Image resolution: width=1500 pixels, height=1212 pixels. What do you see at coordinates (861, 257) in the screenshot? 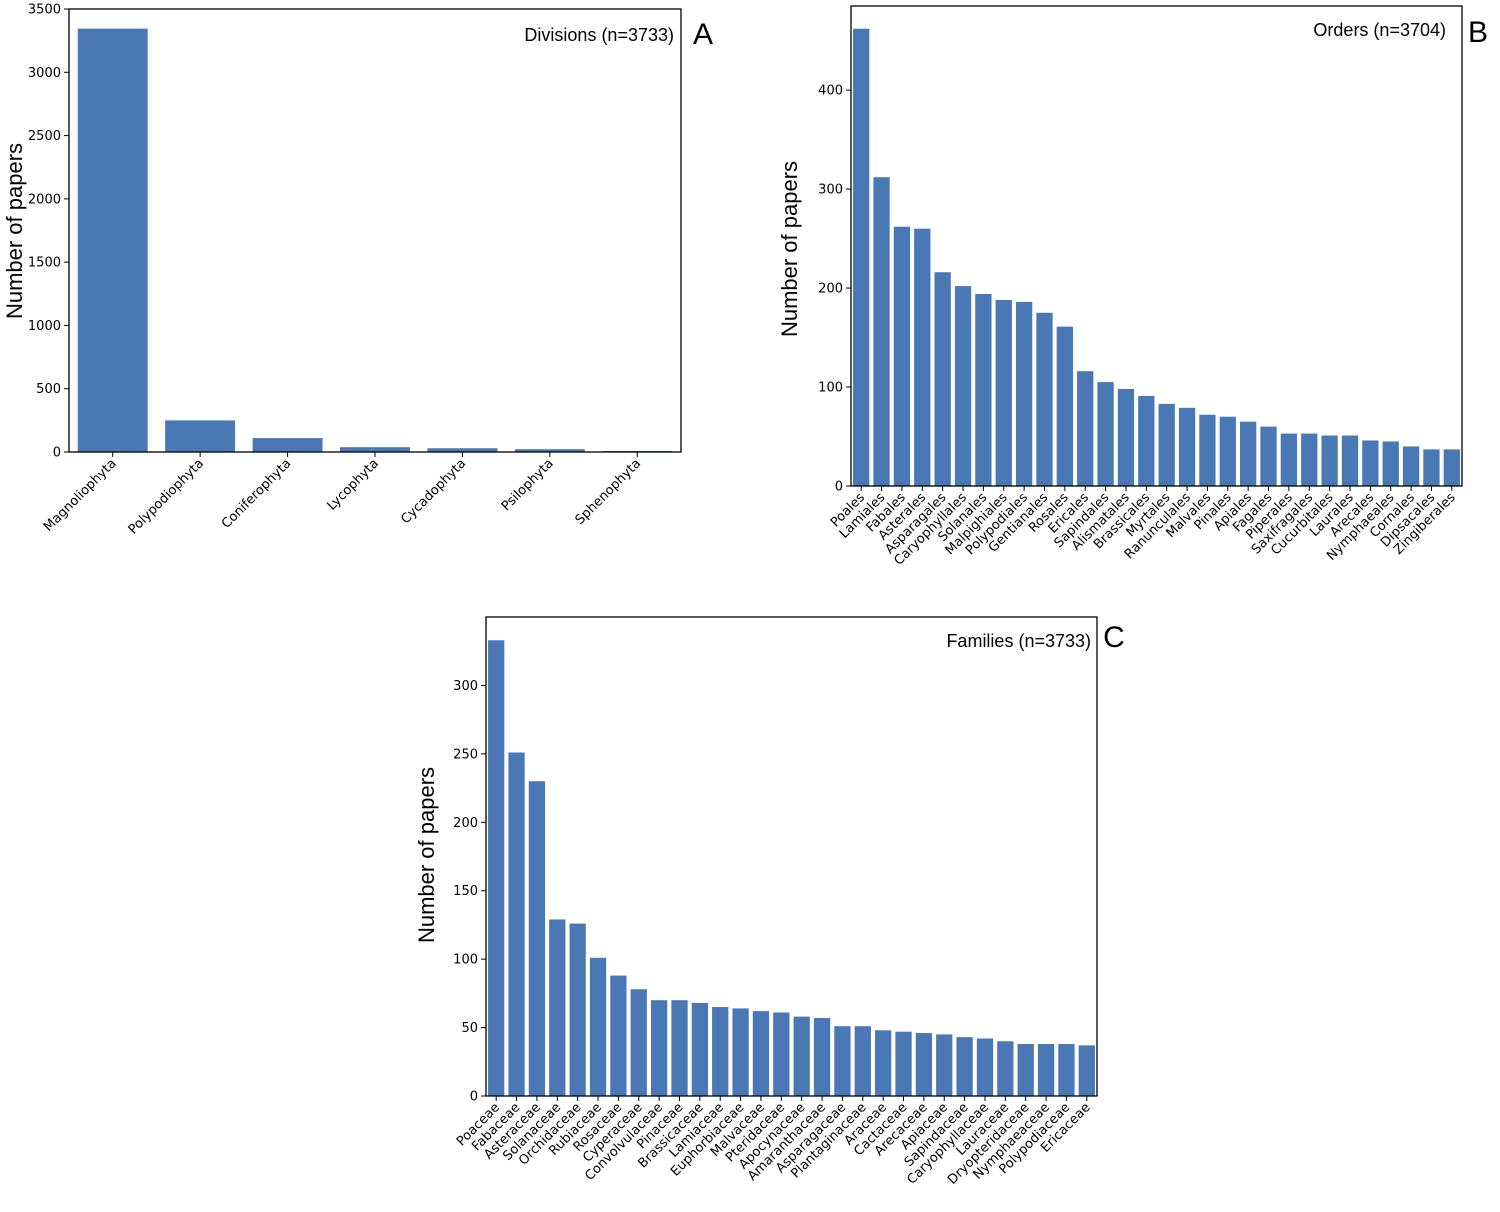
I see `bar-poales` at bounding box center [861, 257].